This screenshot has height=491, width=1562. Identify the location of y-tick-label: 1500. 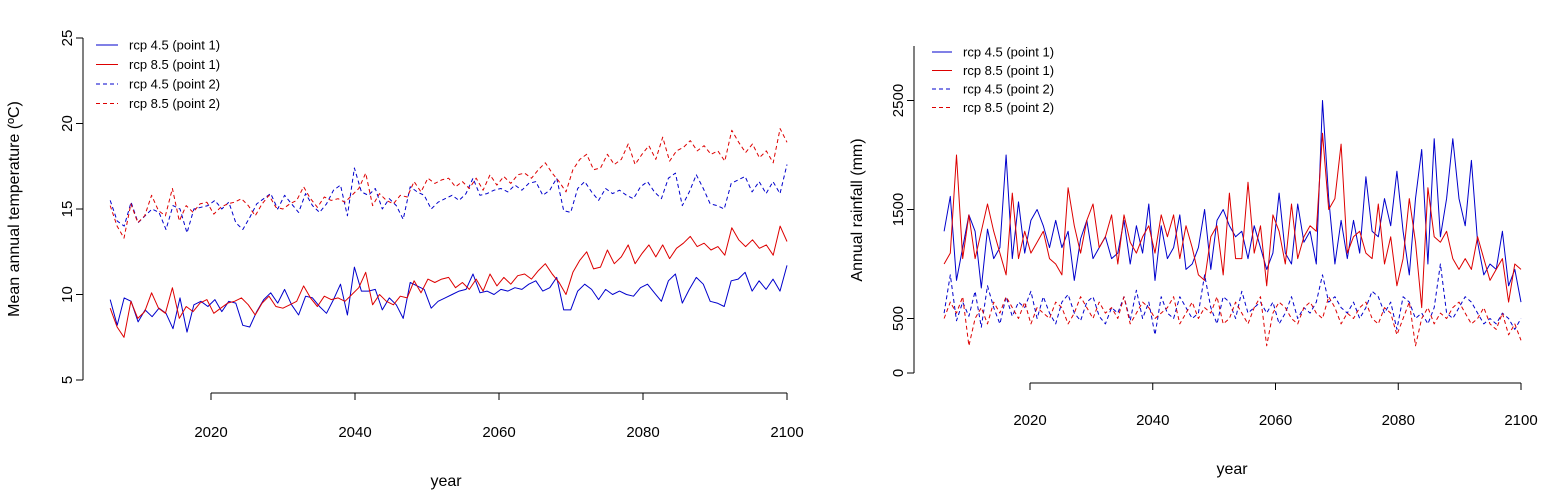
(898, 209).